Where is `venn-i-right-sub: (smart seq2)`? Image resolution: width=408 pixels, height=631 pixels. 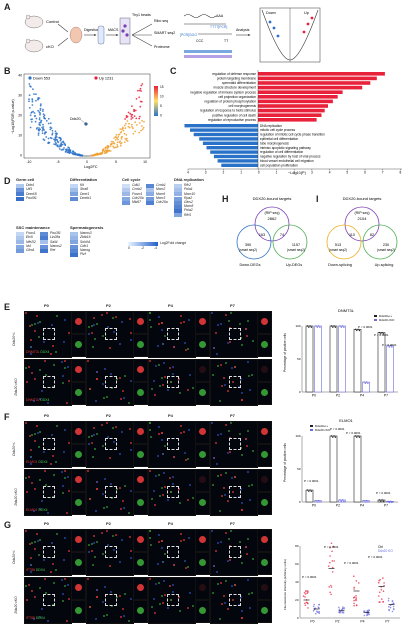
venn-i-right-sub: (smart seq2) is located at coordinates (386, 250).